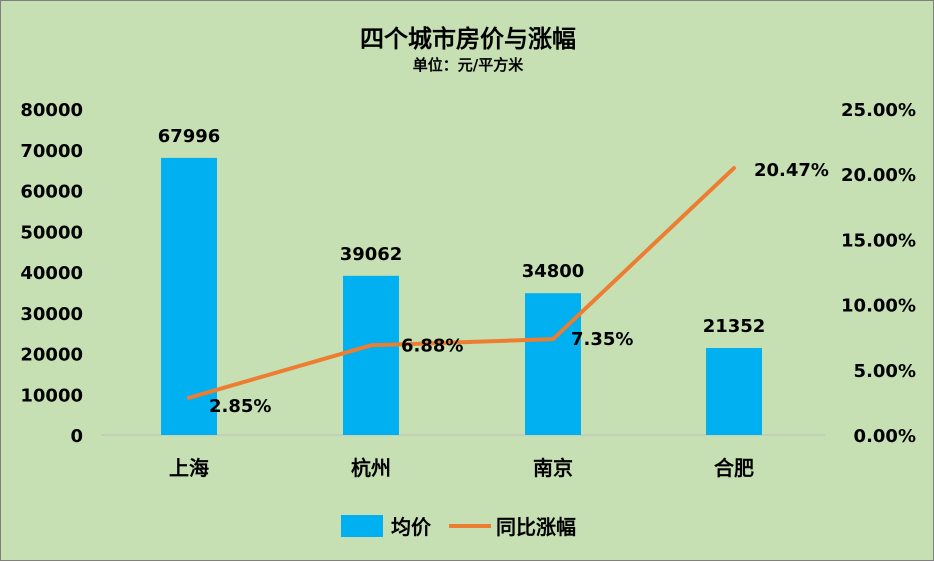 The height and width of the screenshot is (562, 934). I want to click on category-label: 杭州, so click(371, 468).